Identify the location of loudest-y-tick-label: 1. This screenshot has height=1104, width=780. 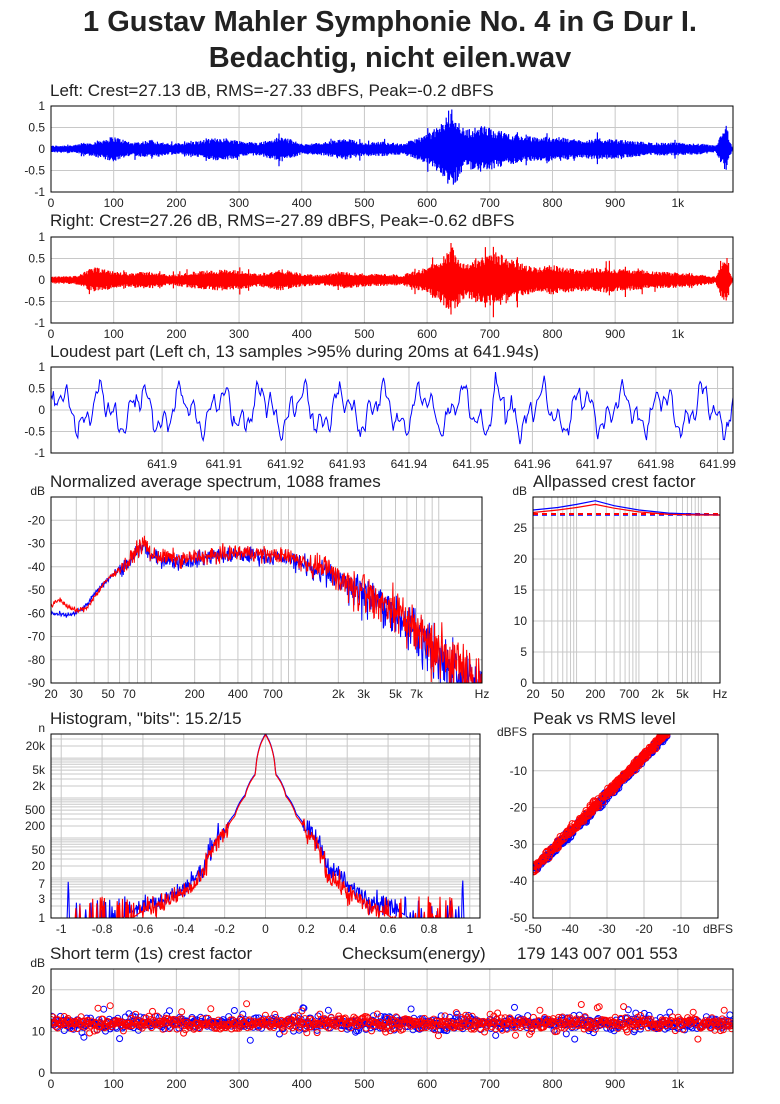
(41, 367).